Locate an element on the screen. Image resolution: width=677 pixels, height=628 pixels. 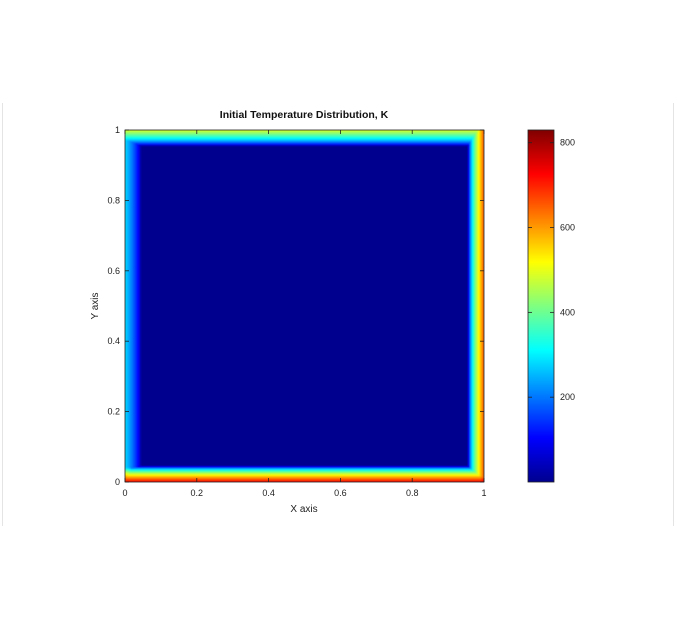
x-tick-label: 1 is located at coordinates (483, 493).